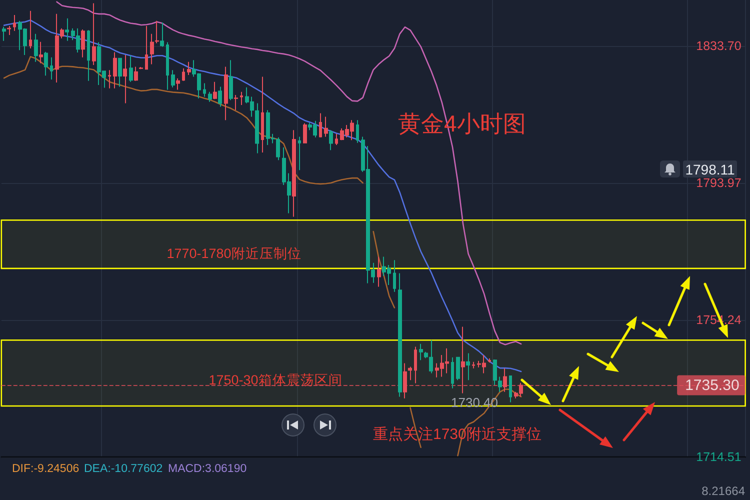 Image resolution: width=750 pixels, height=500 pixels. I want to click on text: MACD:3.06190, so click(207, 469).